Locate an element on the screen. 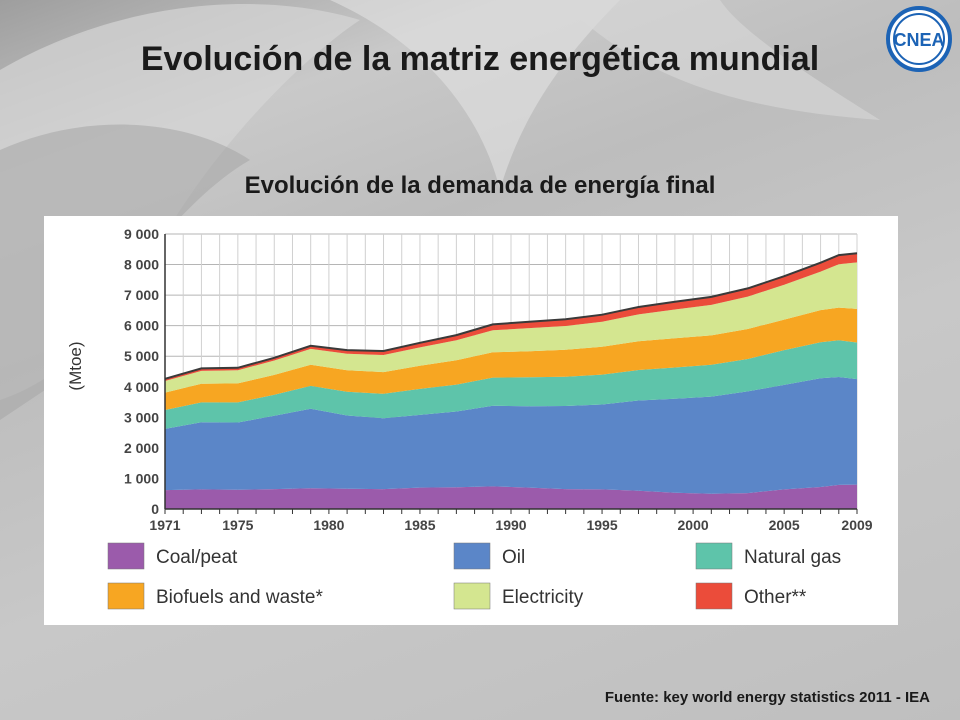 This screenshot has height=720, width=960. x-tick-label: 1975 is located at coordinates (237, 525).